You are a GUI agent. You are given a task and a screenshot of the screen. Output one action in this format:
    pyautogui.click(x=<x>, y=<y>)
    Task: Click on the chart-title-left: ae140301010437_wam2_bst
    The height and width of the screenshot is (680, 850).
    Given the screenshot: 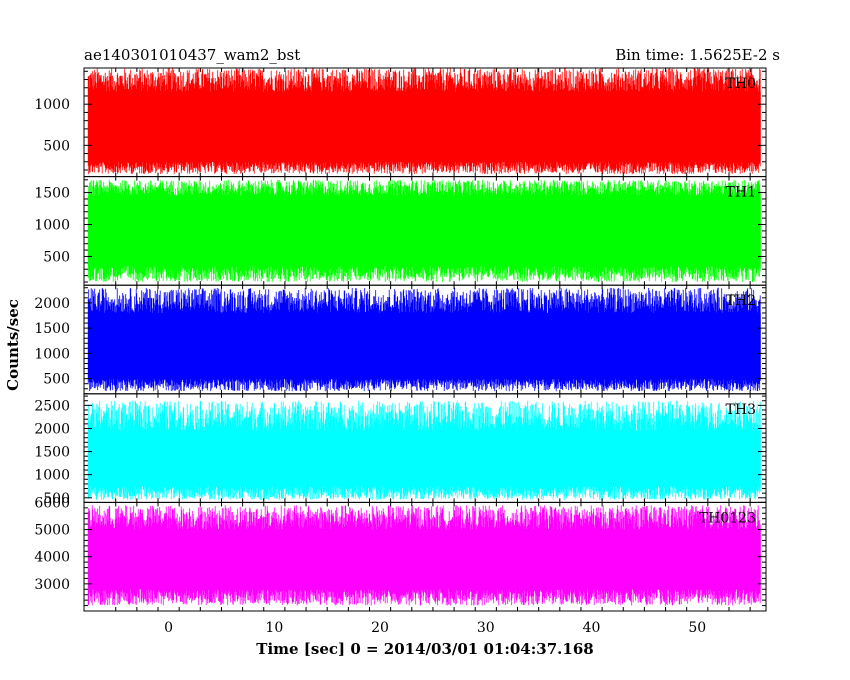 What is the action you would take?
    pyautogui.click(x=192, y=55)
    